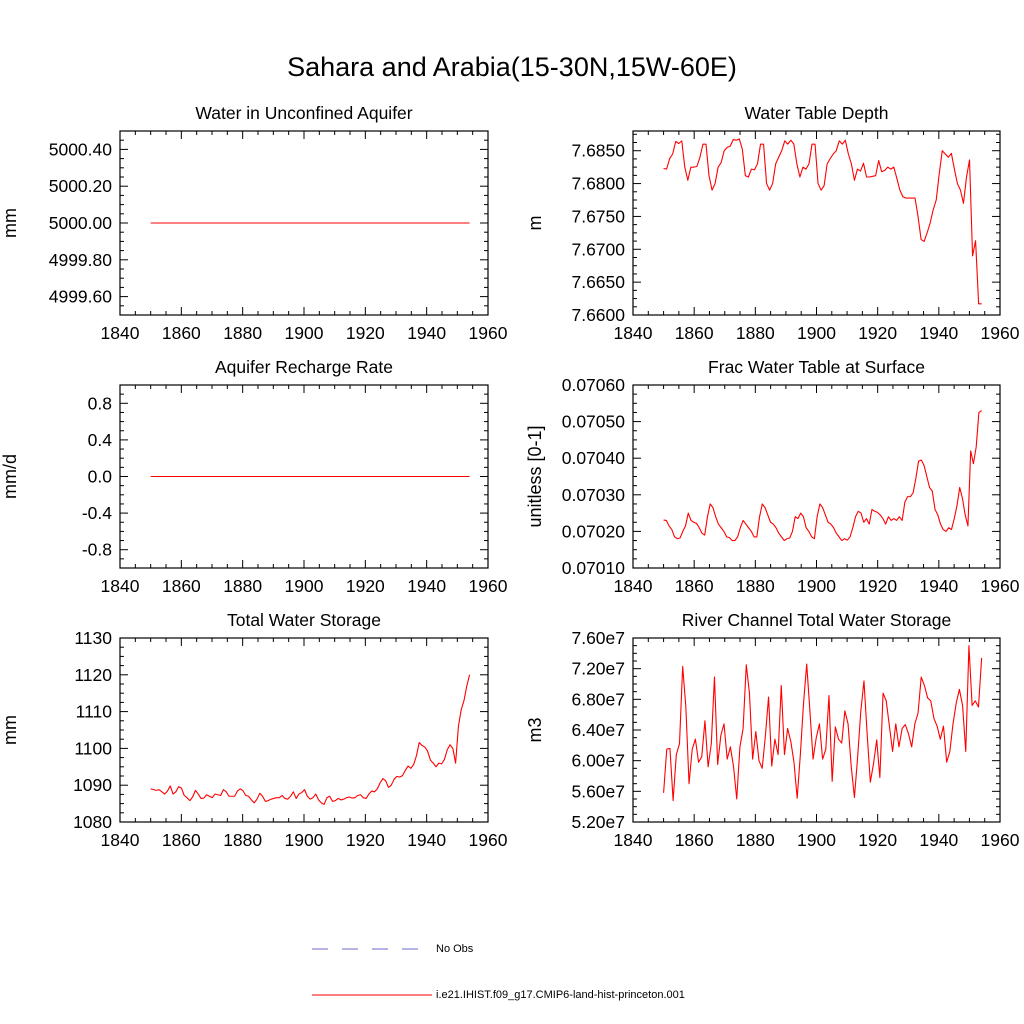 The image size is (1024, 1024). Describe the element at coordinates (598, 669) in the screenshot. I see `y-tick-label: 7.20e7` at that location.